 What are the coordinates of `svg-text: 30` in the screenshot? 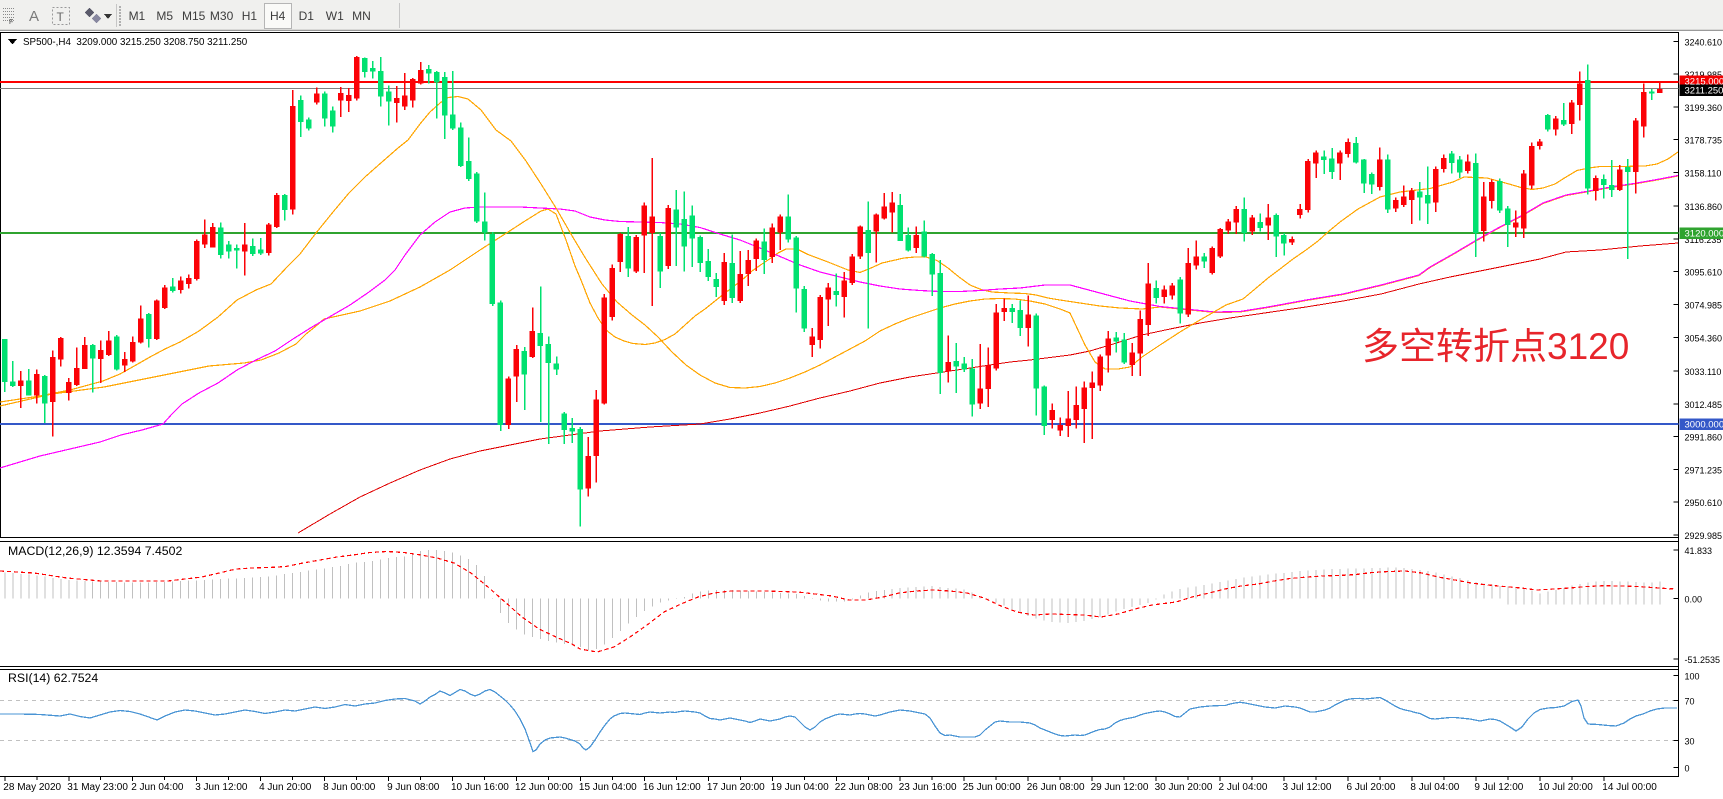 It's located at (1690, 742).